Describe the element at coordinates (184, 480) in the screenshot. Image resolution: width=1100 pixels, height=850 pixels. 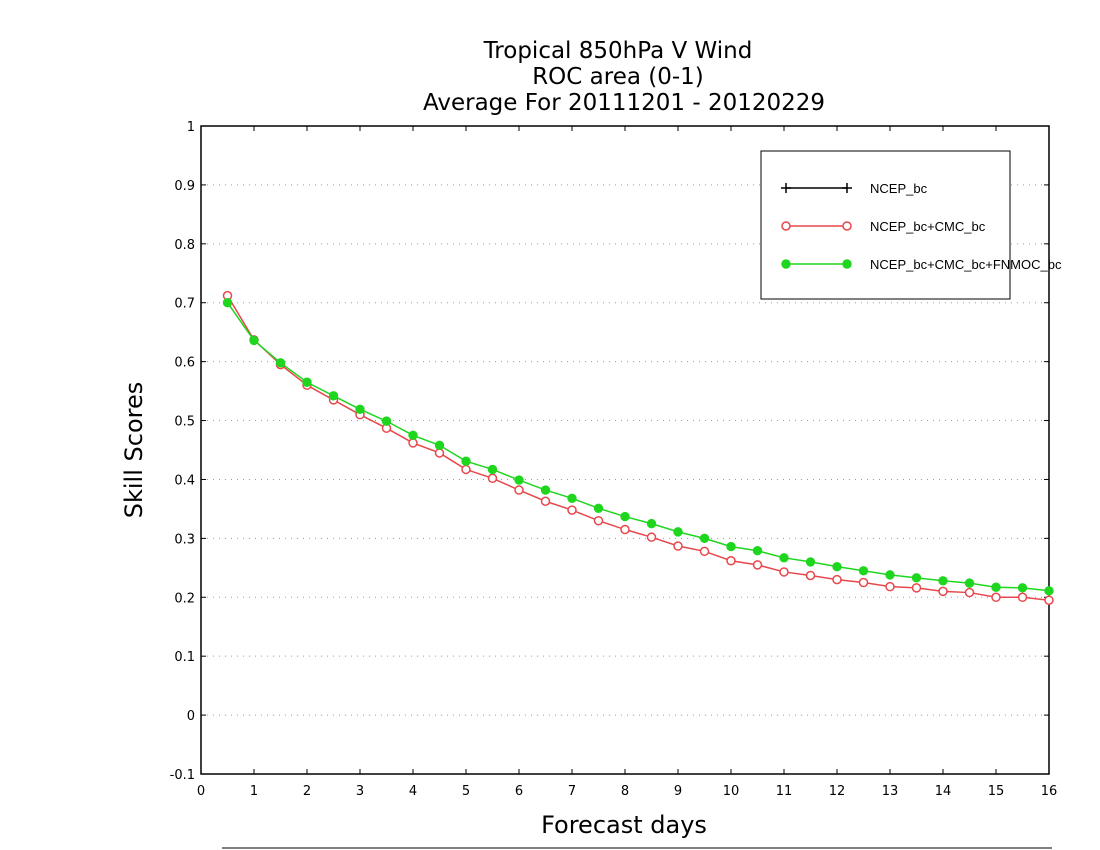
I see `y-tick-label: 0.4` at that location.